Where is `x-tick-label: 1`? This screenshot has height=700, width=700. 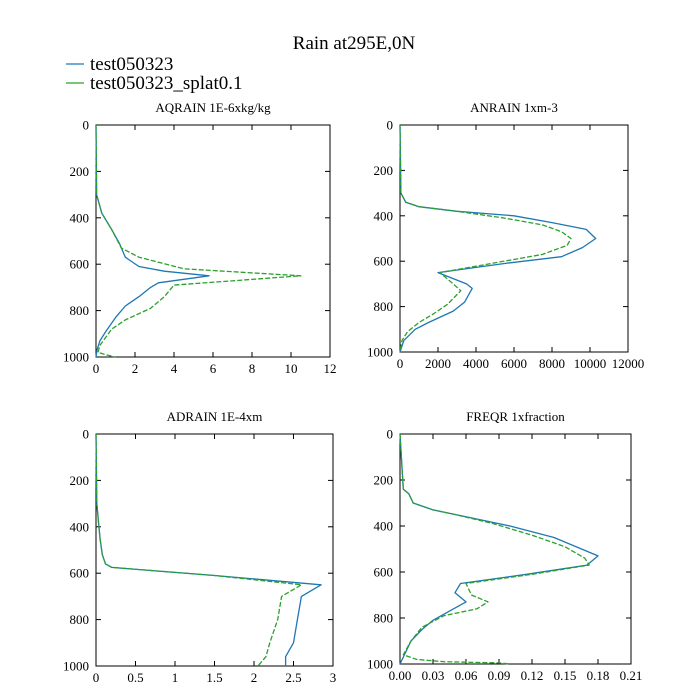
x-tick-label: 1 is located at coordinates (175, 677).